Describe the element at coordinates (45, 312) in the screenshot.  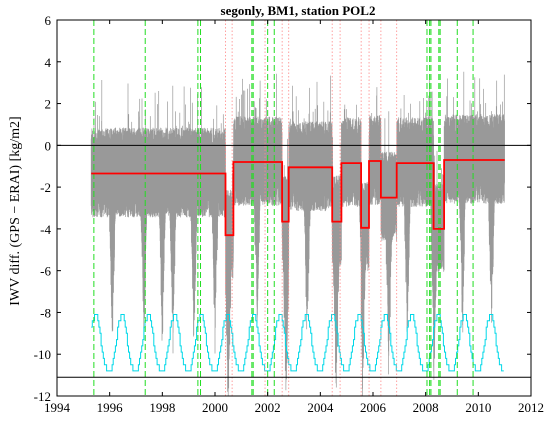
I see `y-tick-label: -8` at that location.